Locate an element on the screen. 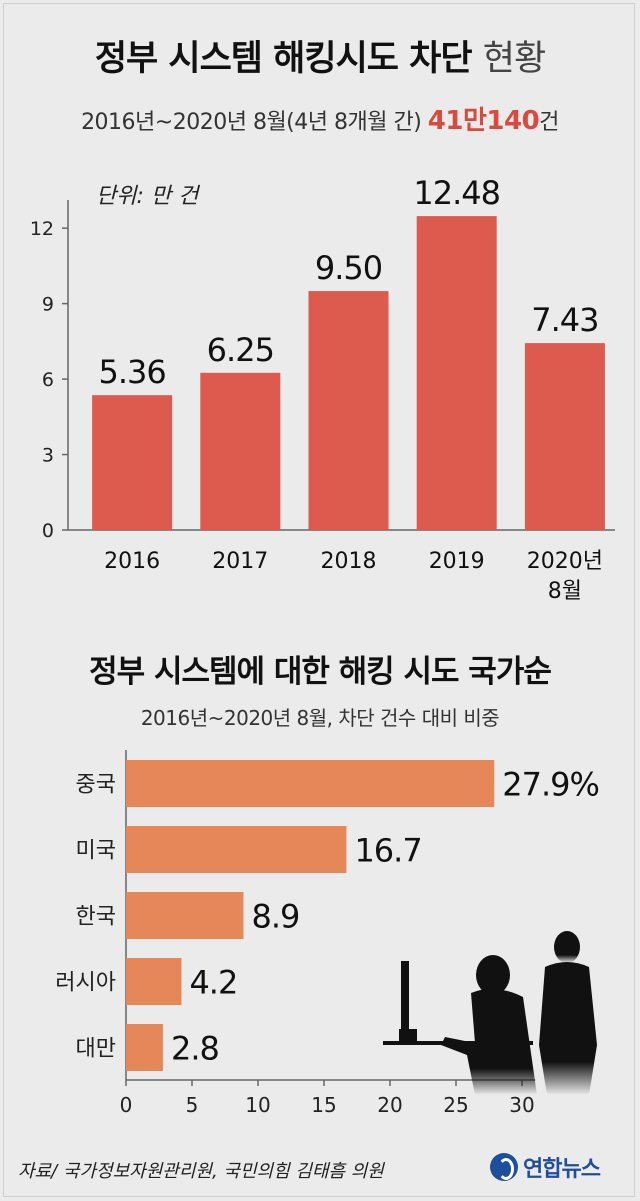 Image resolution: width=640 pixels, height=1201 pixels. x-tick-label: 2016 is located at coordinates (132, 561).